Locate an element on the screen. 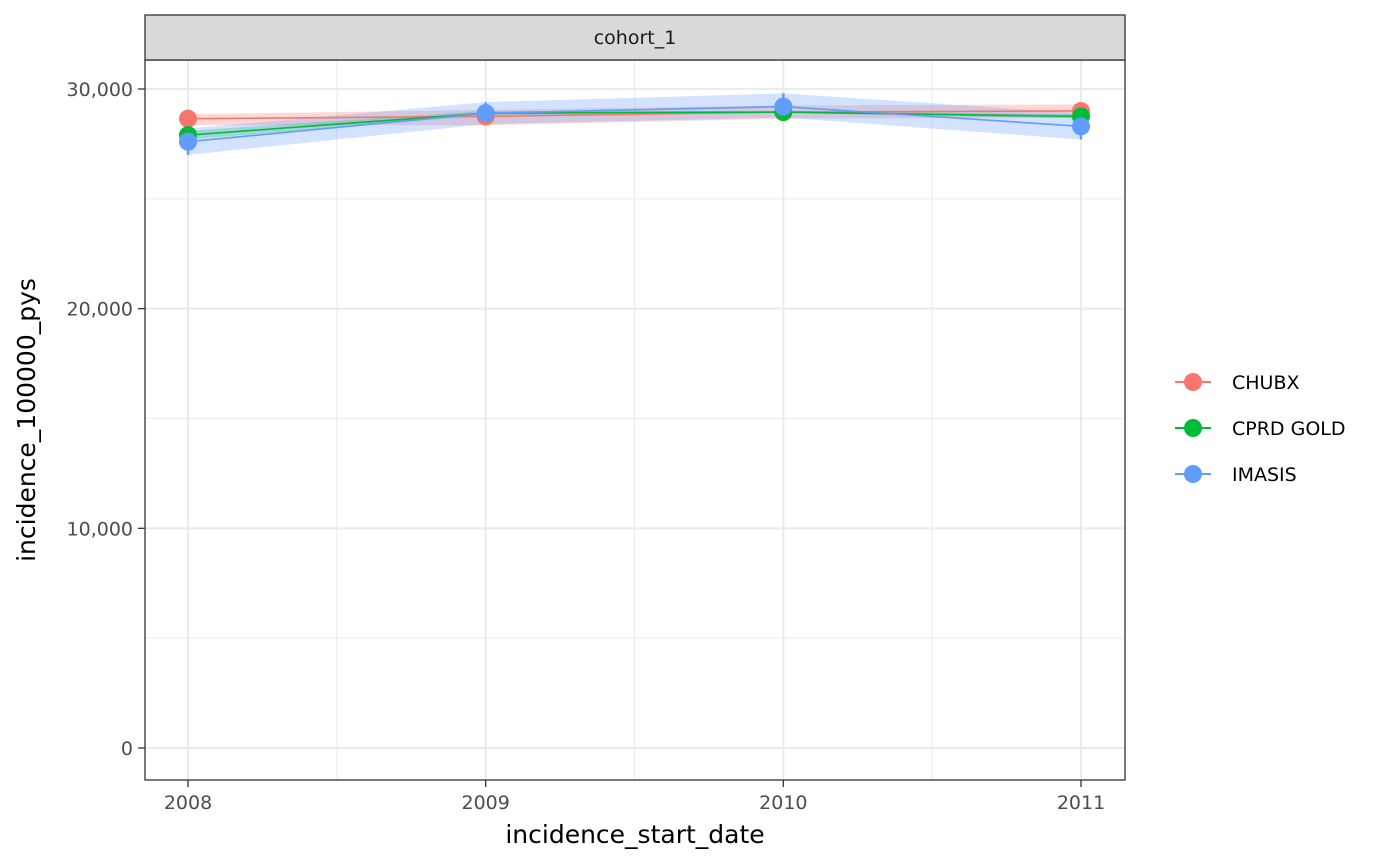 The height and width of the screenshot is (865, 1400). data-points is located at coordinates (634, 124).